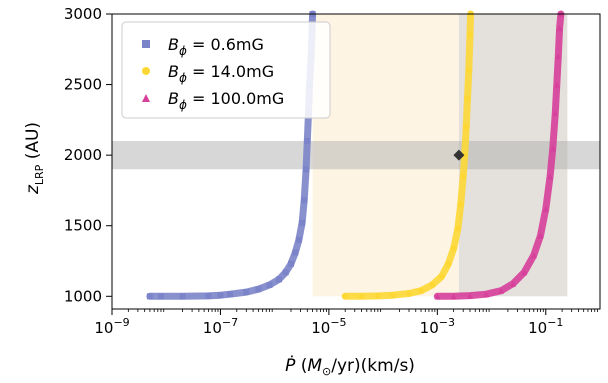 This screenshot has height=383, width=608. Describe the element at coordinates (220, 326) in the screenshot. I see `x-tick-label: 10⁻⁷` at that location.